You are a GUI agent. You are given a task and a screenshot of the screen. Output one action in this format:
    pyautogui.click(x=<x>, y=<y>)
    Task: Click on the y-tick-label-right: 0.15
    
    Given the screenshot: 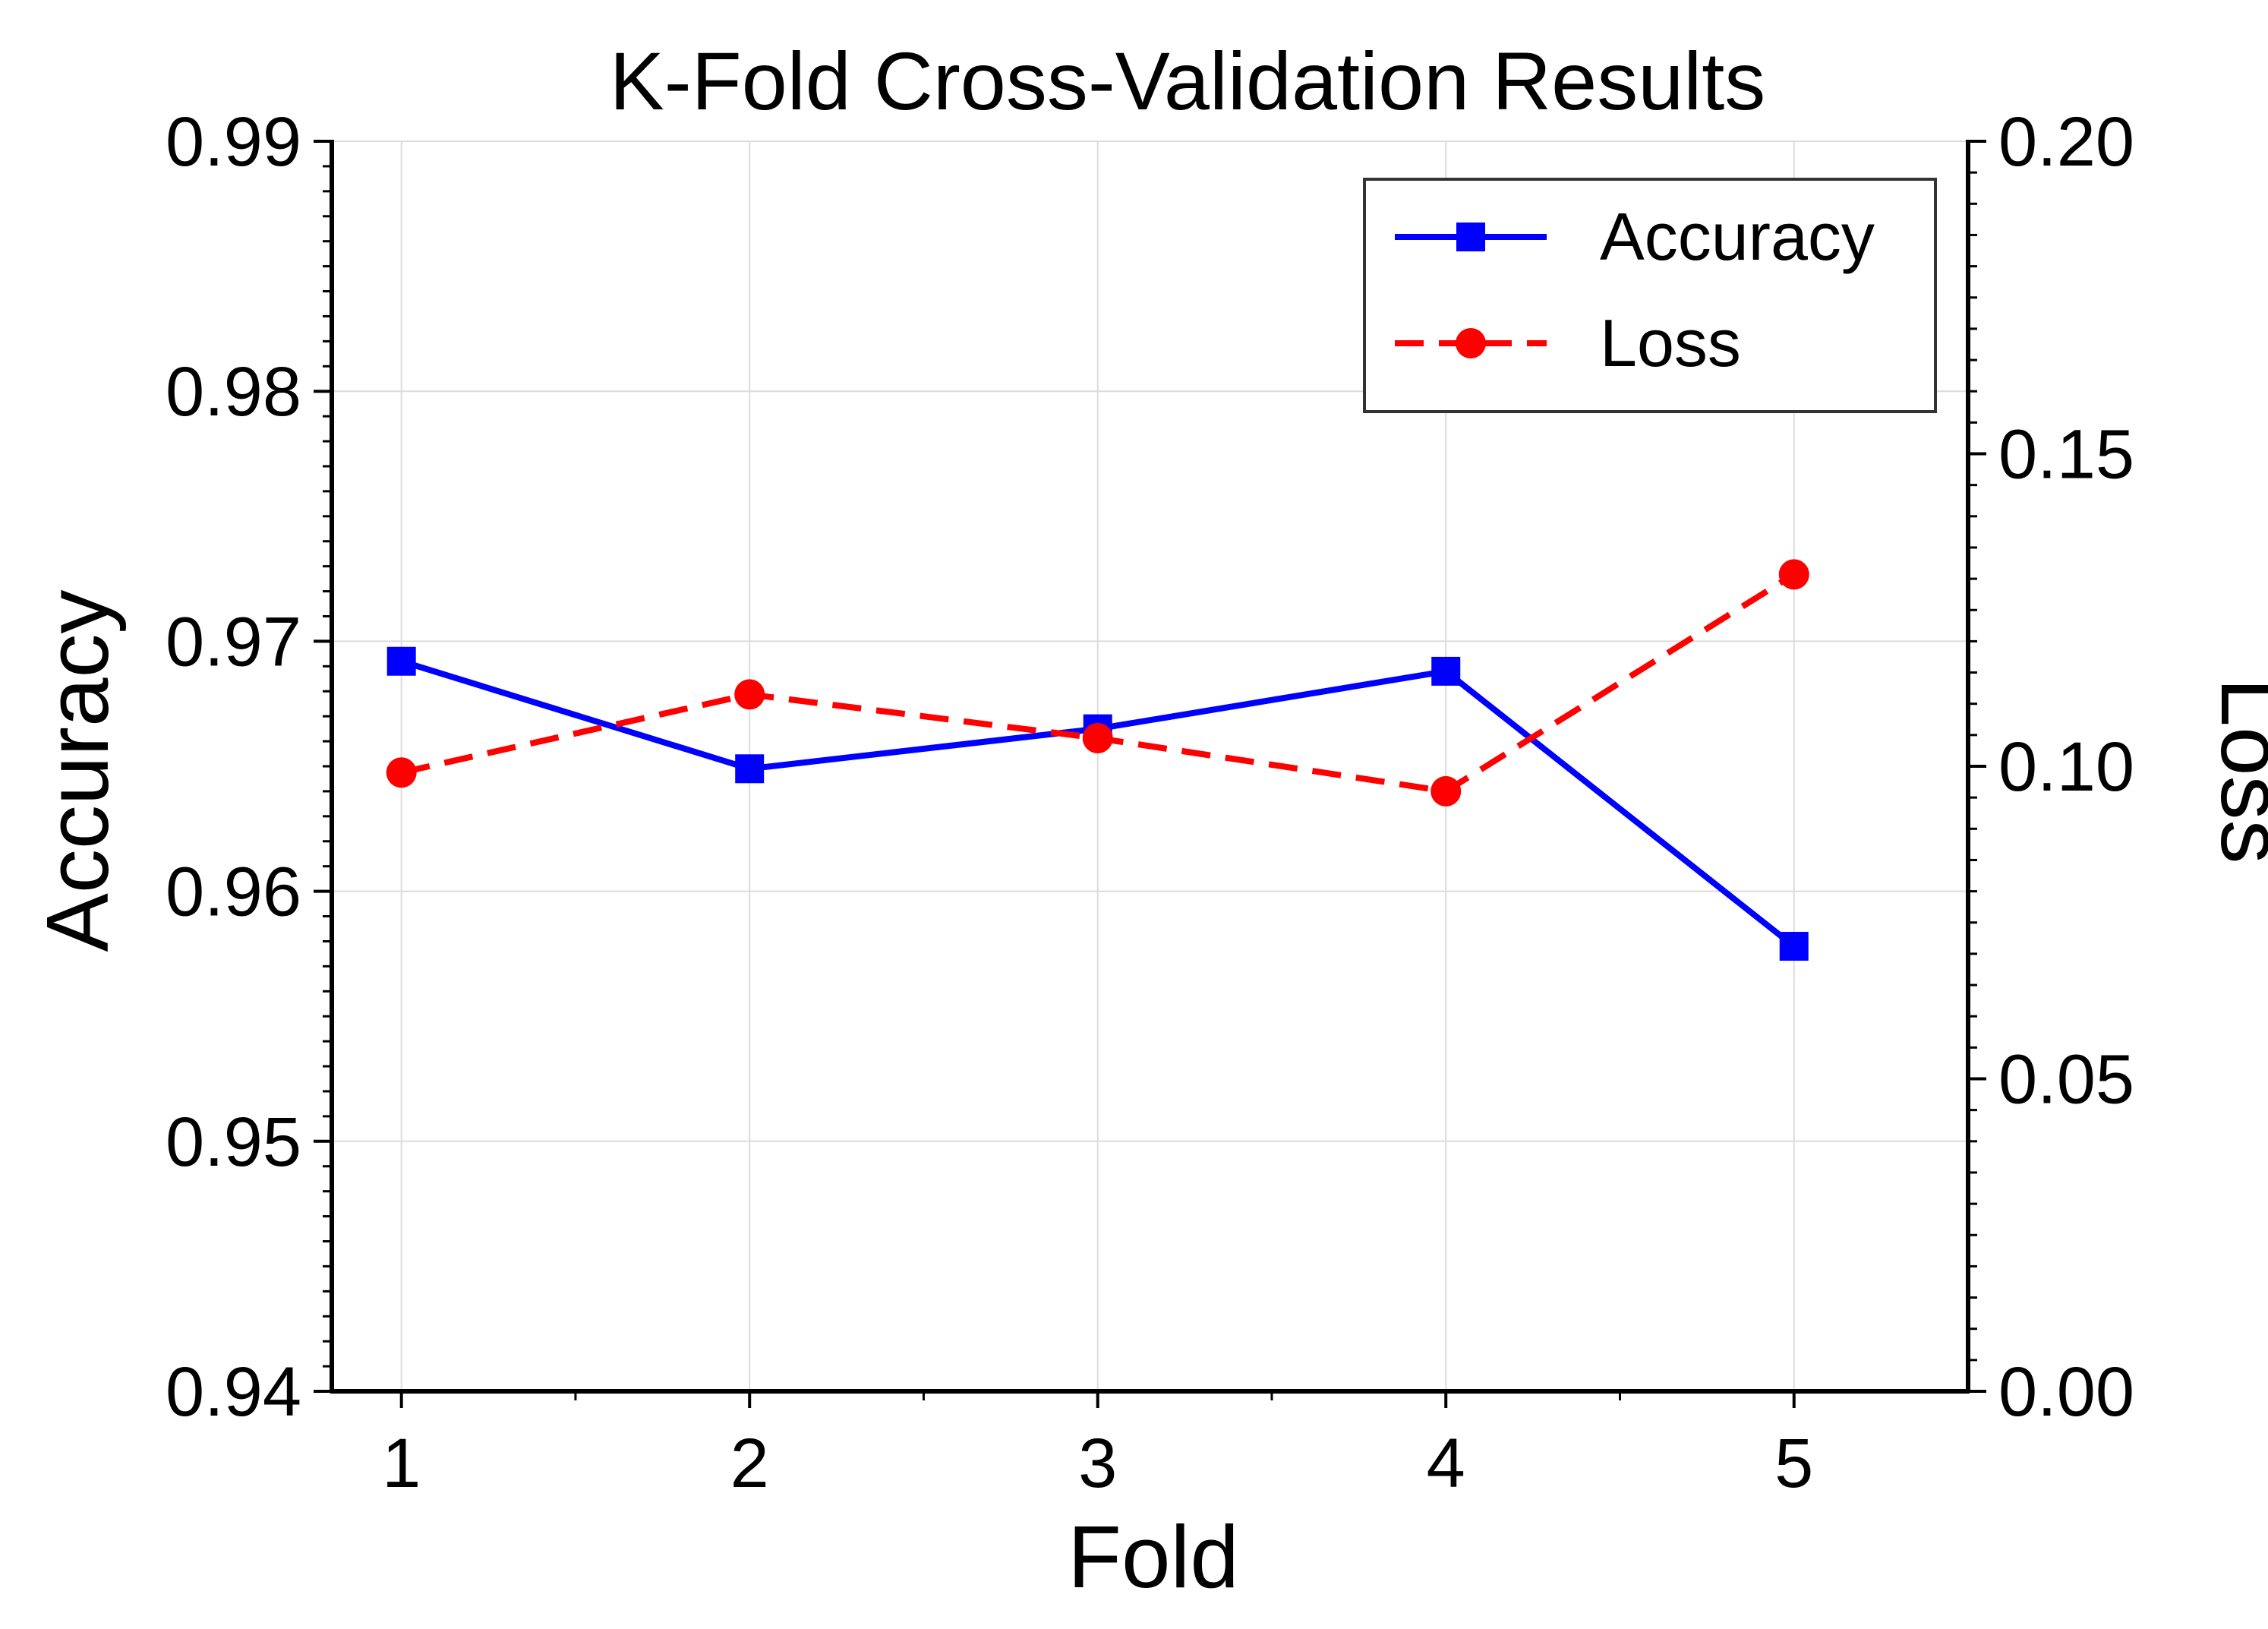 What is the action you would take?
    pyautogui.click(x=2066, y=455)
    